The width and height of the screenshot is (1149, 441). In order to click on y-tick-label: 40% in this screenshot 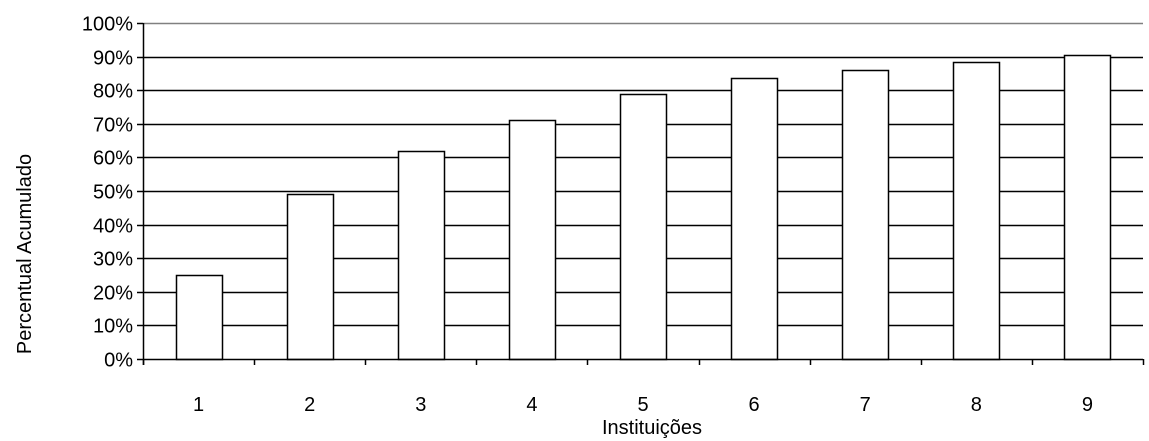, I will do `click(113, 227)`.